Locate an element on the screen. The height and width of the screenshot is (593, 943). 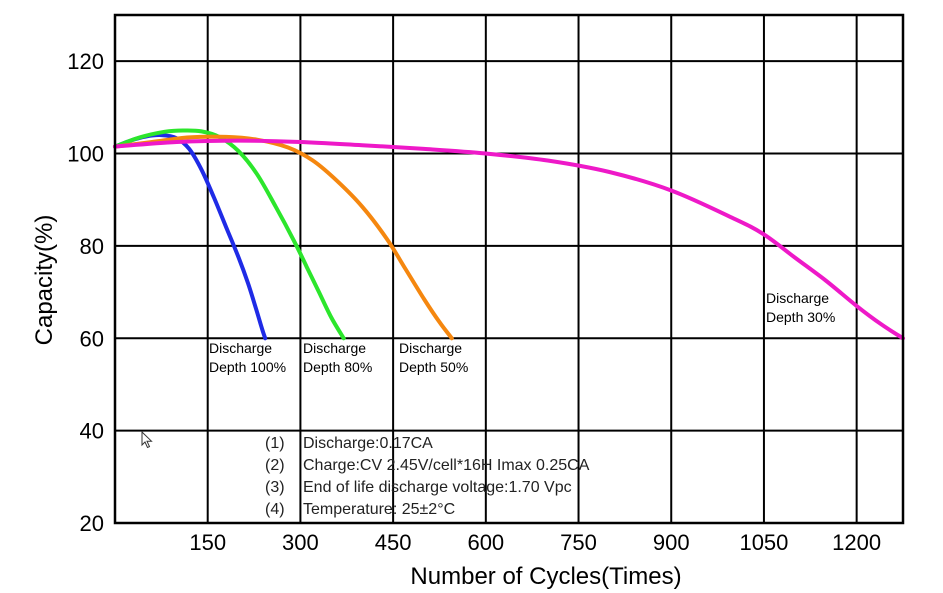
annotation-1-line-2: Depth 100% is located at coordinates (247, 367).